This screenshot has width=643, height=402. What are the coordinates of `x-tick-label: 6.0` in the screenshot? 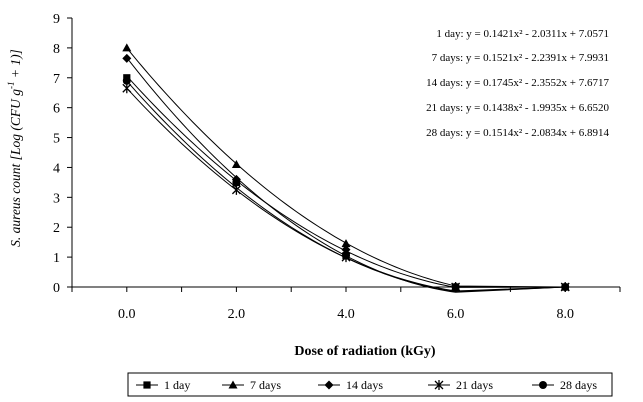 It's located at (456, 314).